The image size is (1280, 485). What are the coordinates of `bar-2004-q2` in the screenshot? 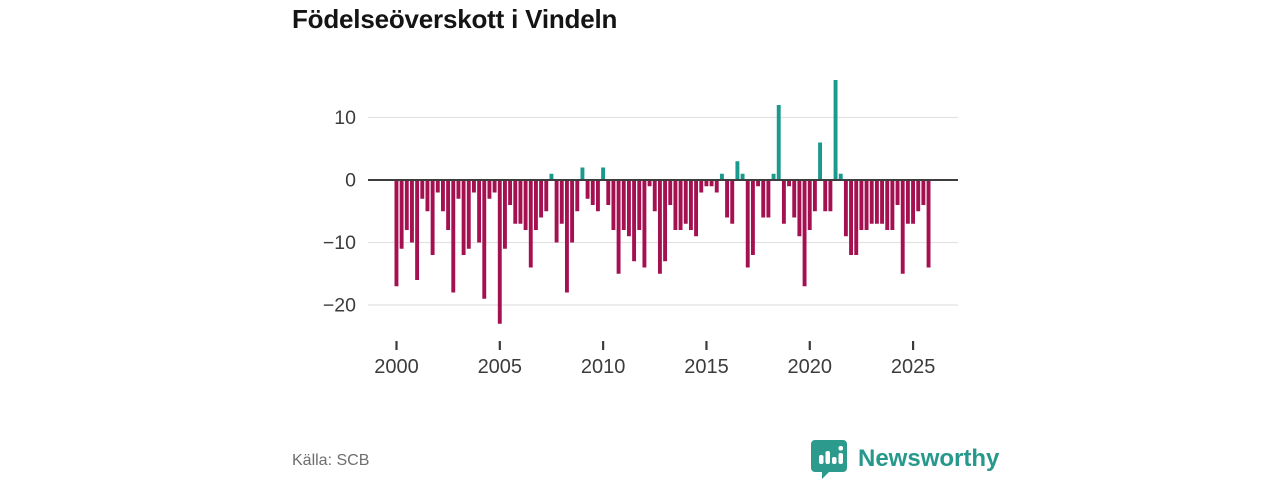 It's located at (484, 239).